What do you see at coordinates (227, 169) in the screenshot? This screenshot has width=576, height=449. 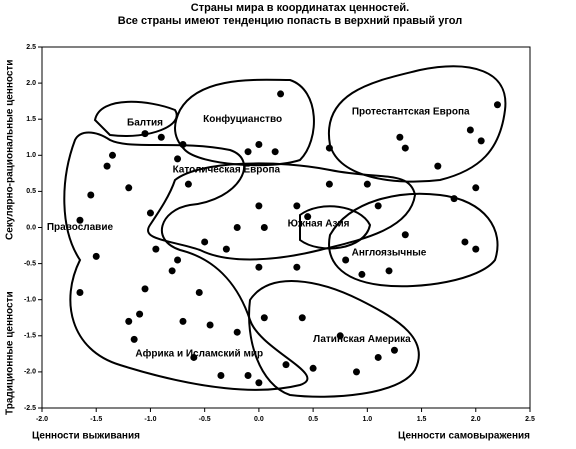 I see `region-label: Католическая Европа` at bounding box center [227, 169].